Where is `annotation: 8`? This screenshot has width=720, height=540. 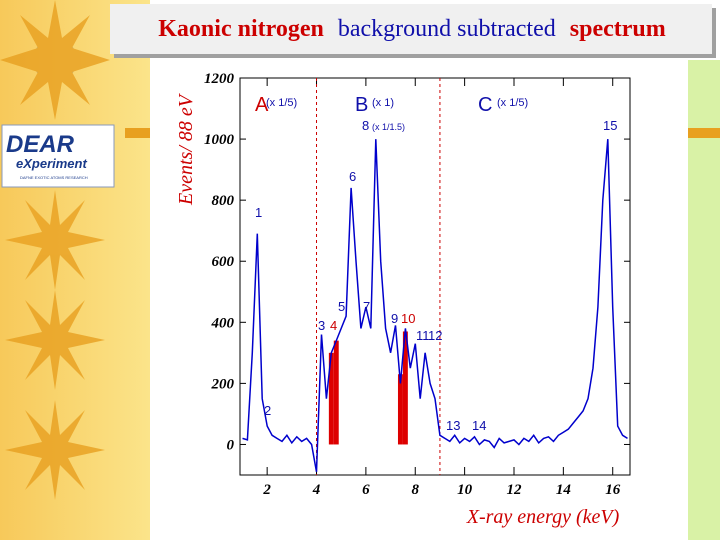 annotation: 8 is located at coordinates (365, 125).